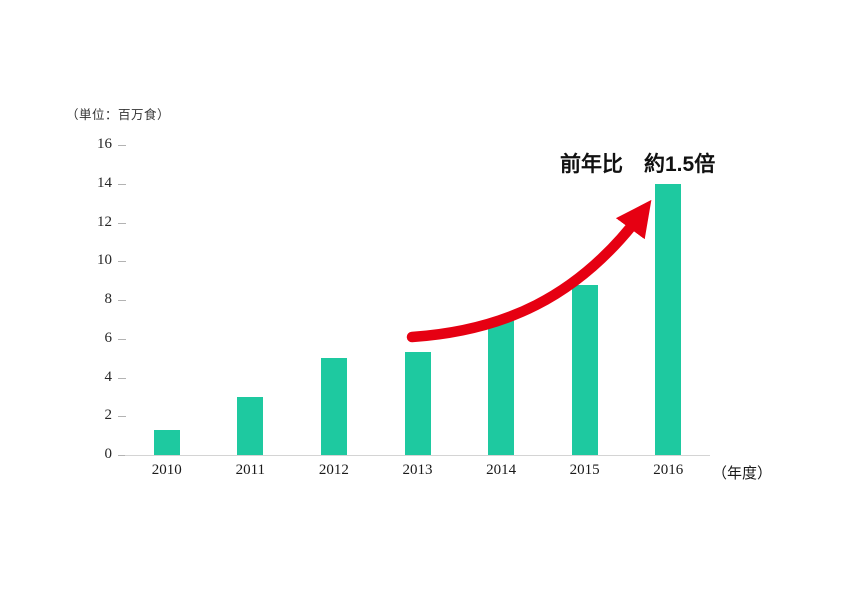  Describe the element at coordinates (108, 415) in the screenshot. I see `y-tick-label: 2` at that location.